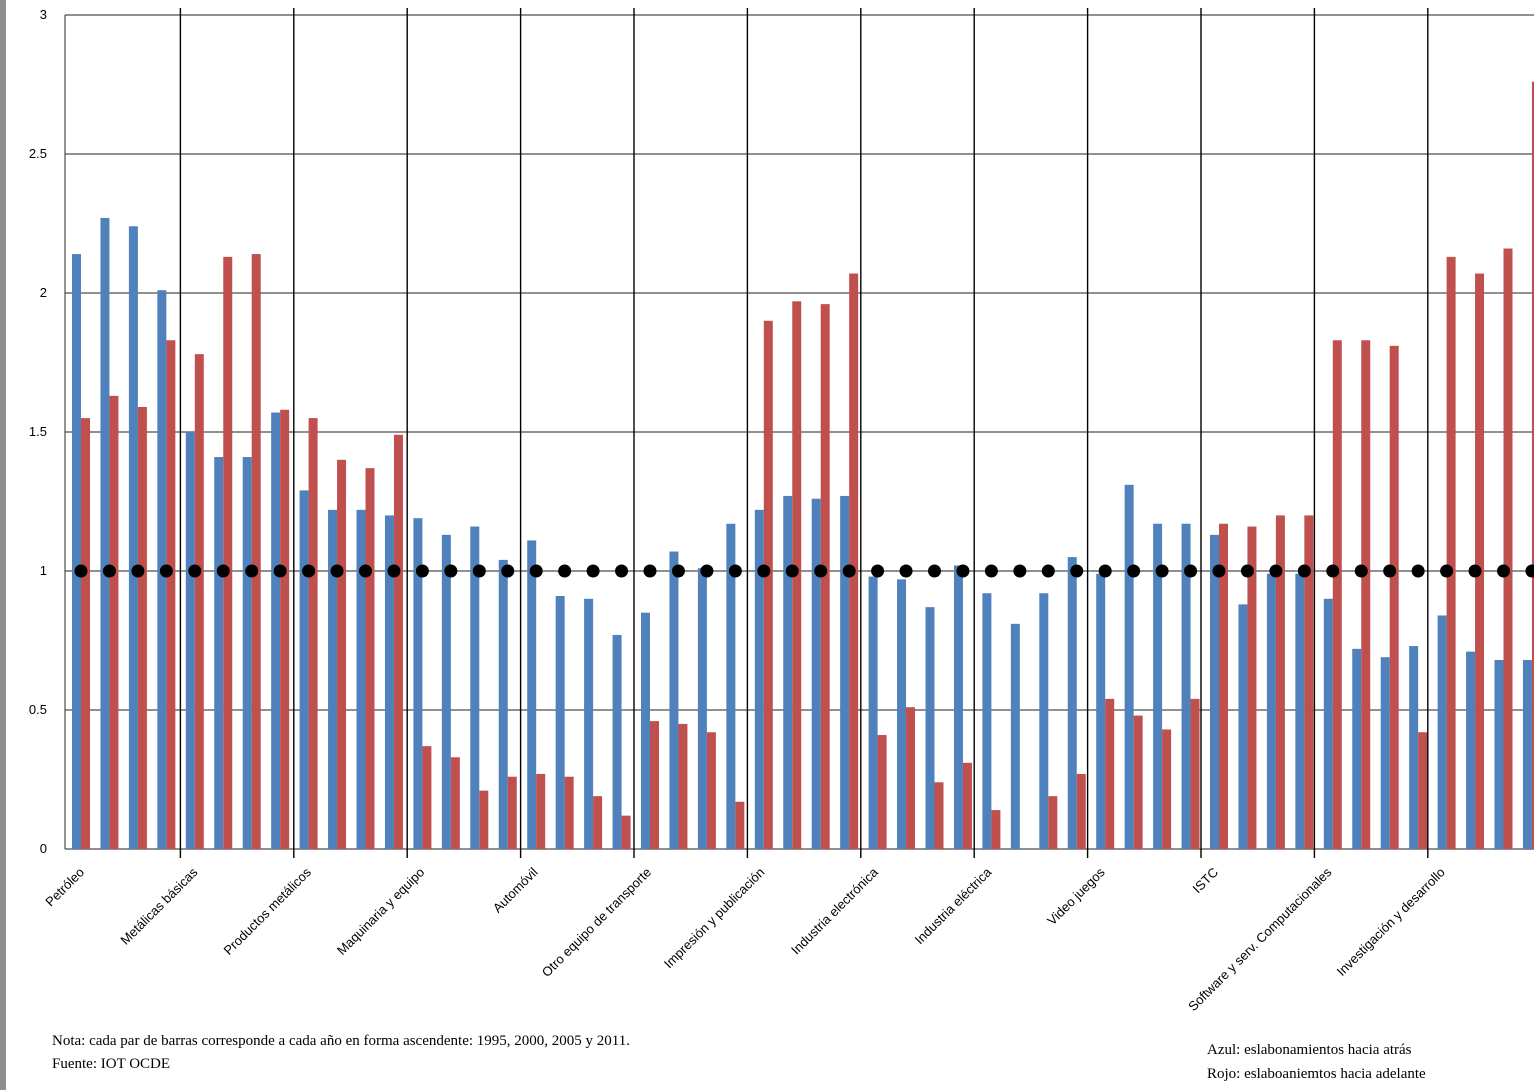 The image size is (1534, 1090). What do you see at coordinates (515, 889) in the screenshot?
I see `x-category-label: Automóvil` at bounding box center [515, 889].